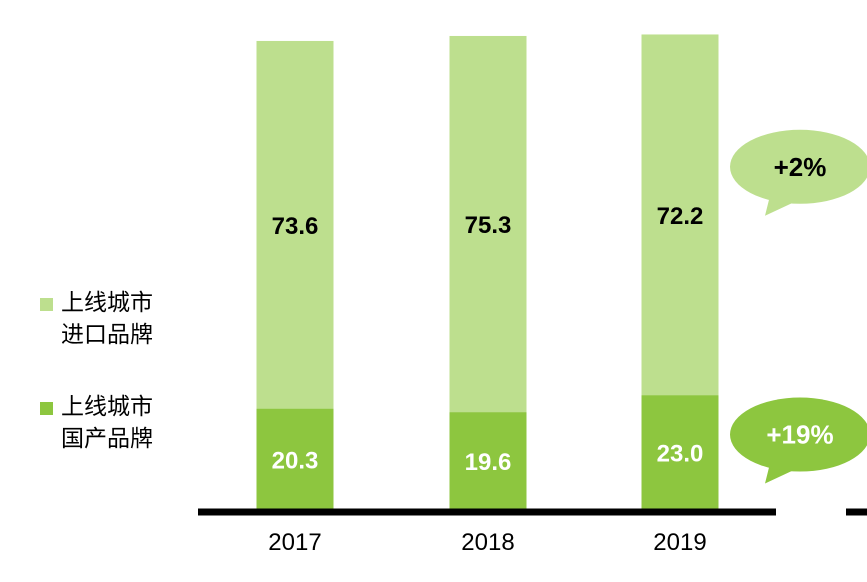 The height and width of the screenshot is (582, 867). I want to click on growth-bubble-0: +2%, so click(798, 172).